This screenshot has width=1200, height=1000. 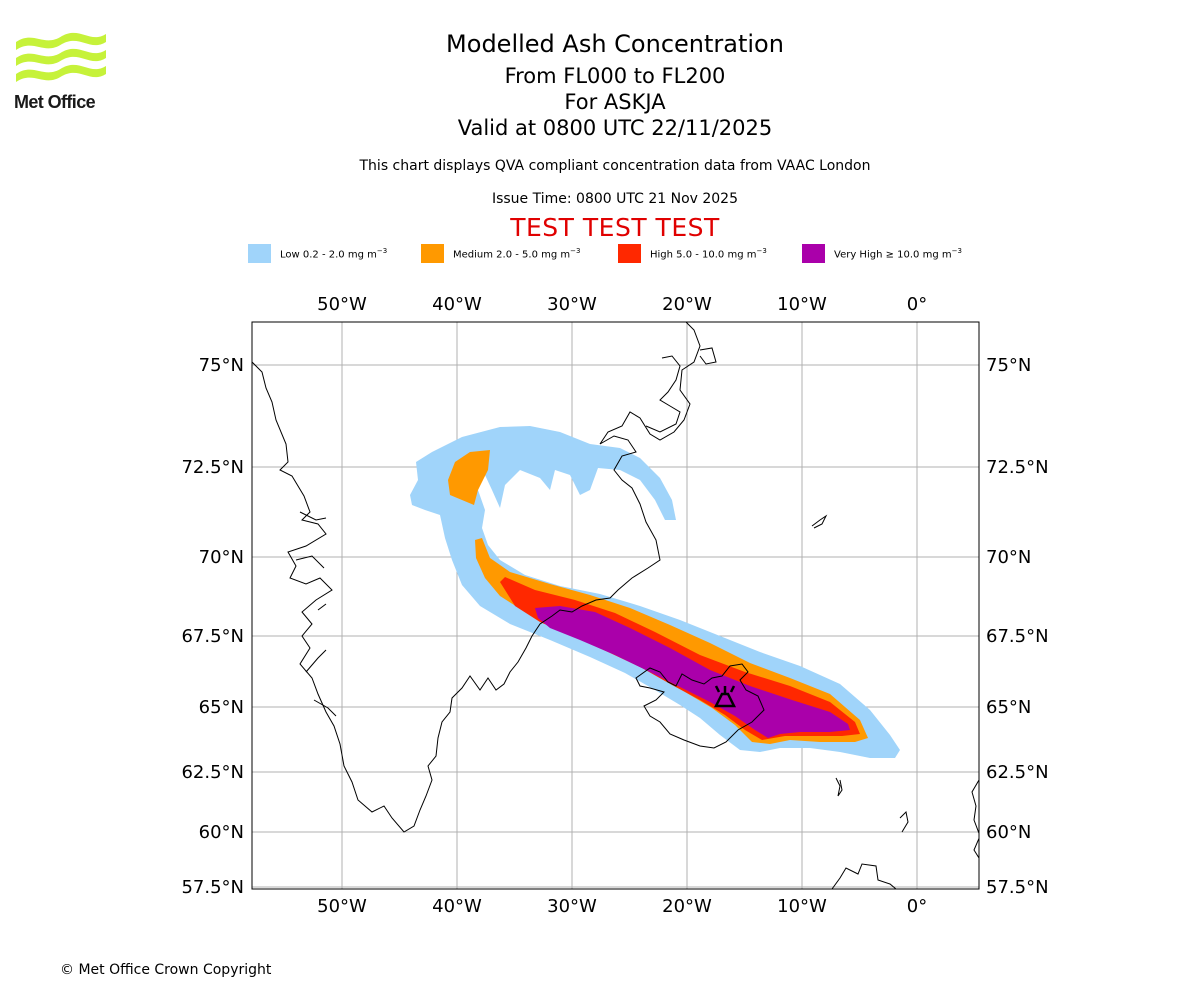 I want to click on lat-label-left-65n: 65°N, so click(x=221, y=707).